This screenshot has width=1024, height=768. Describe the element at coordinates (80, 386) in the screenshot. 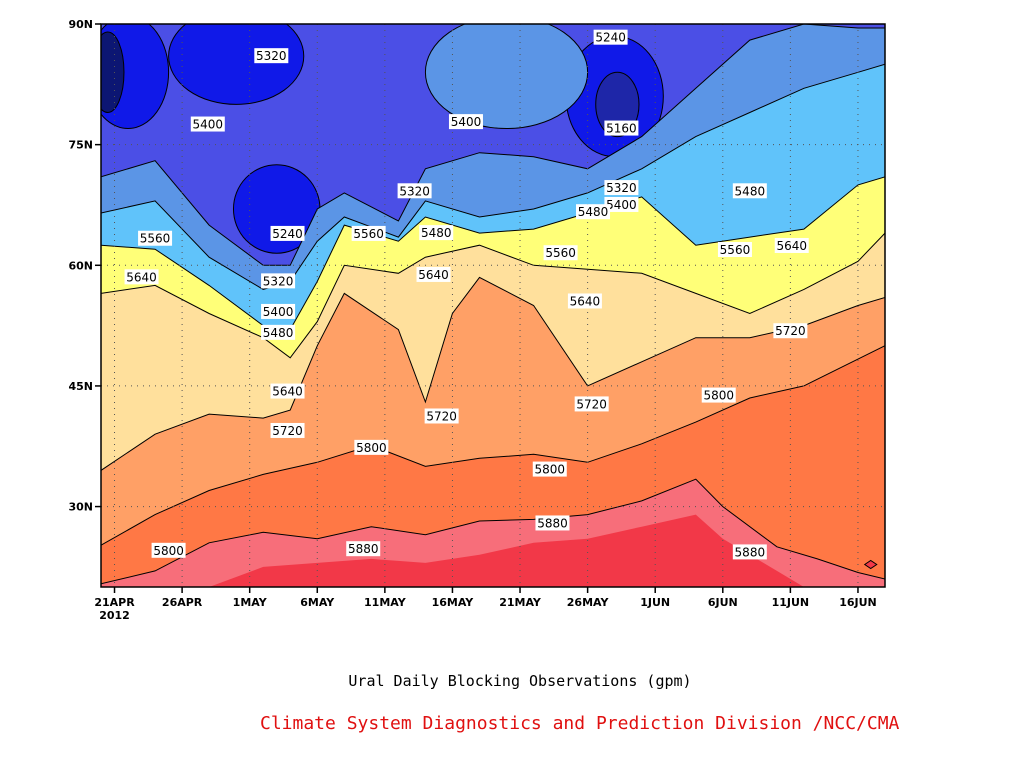

I see `y-tick-label: 45N` at that location.